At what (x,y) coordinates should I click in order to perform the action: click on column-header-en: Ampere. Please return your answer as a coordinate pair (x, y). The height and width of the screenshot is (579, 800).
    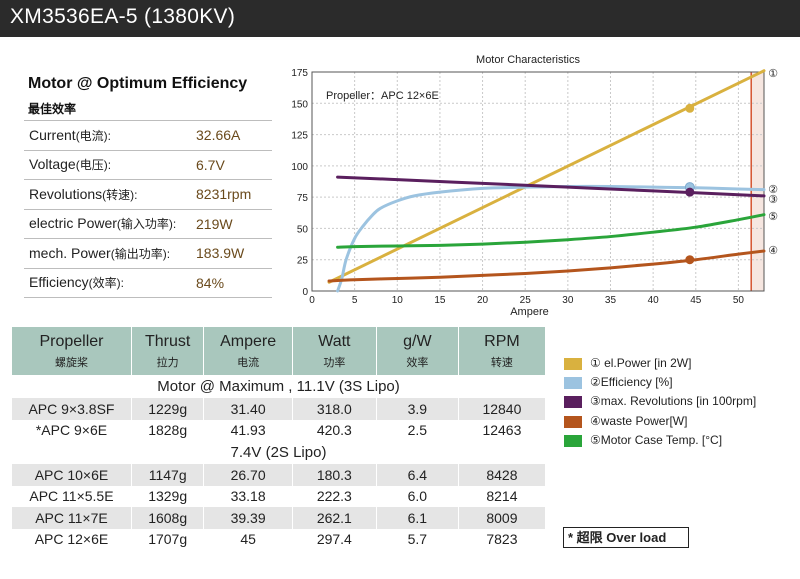
    Looking at the image, I should click on (248, 341).